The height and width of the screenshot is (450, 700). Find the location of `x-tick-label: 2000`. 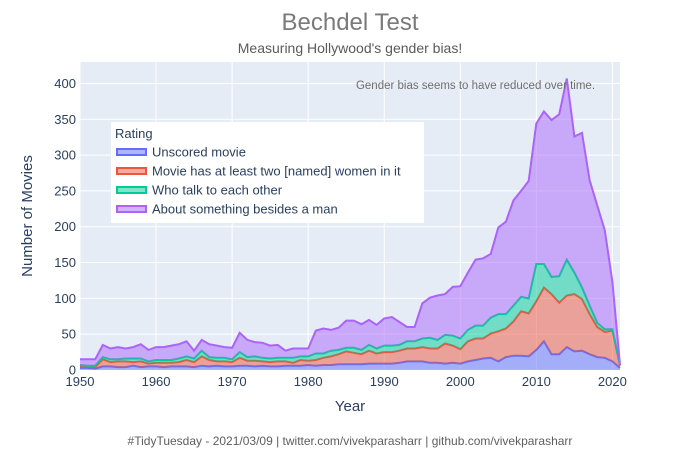

x-tick-label: 2000 is located at coordinates (460, 381).